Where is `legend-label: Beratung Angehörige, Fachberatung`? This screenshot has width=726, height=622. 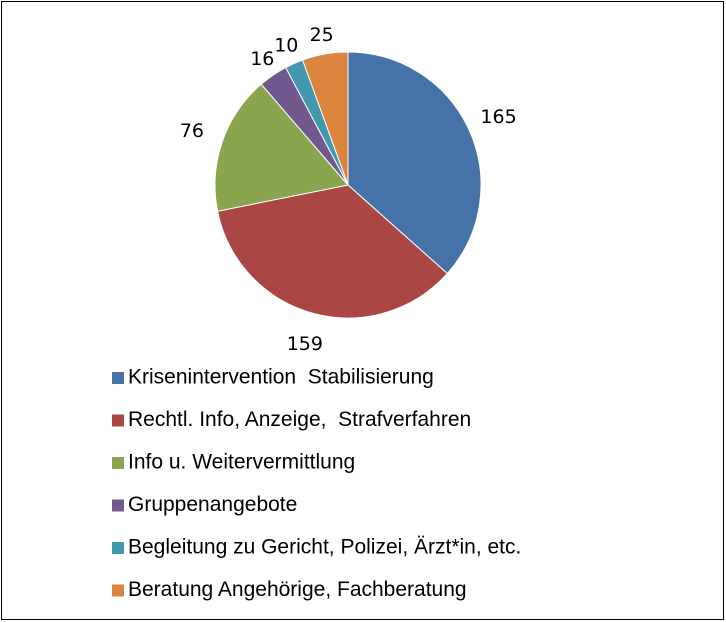
legend-label: Beratung Angehörige, Fachberatung is located at coordinates (297, 589).